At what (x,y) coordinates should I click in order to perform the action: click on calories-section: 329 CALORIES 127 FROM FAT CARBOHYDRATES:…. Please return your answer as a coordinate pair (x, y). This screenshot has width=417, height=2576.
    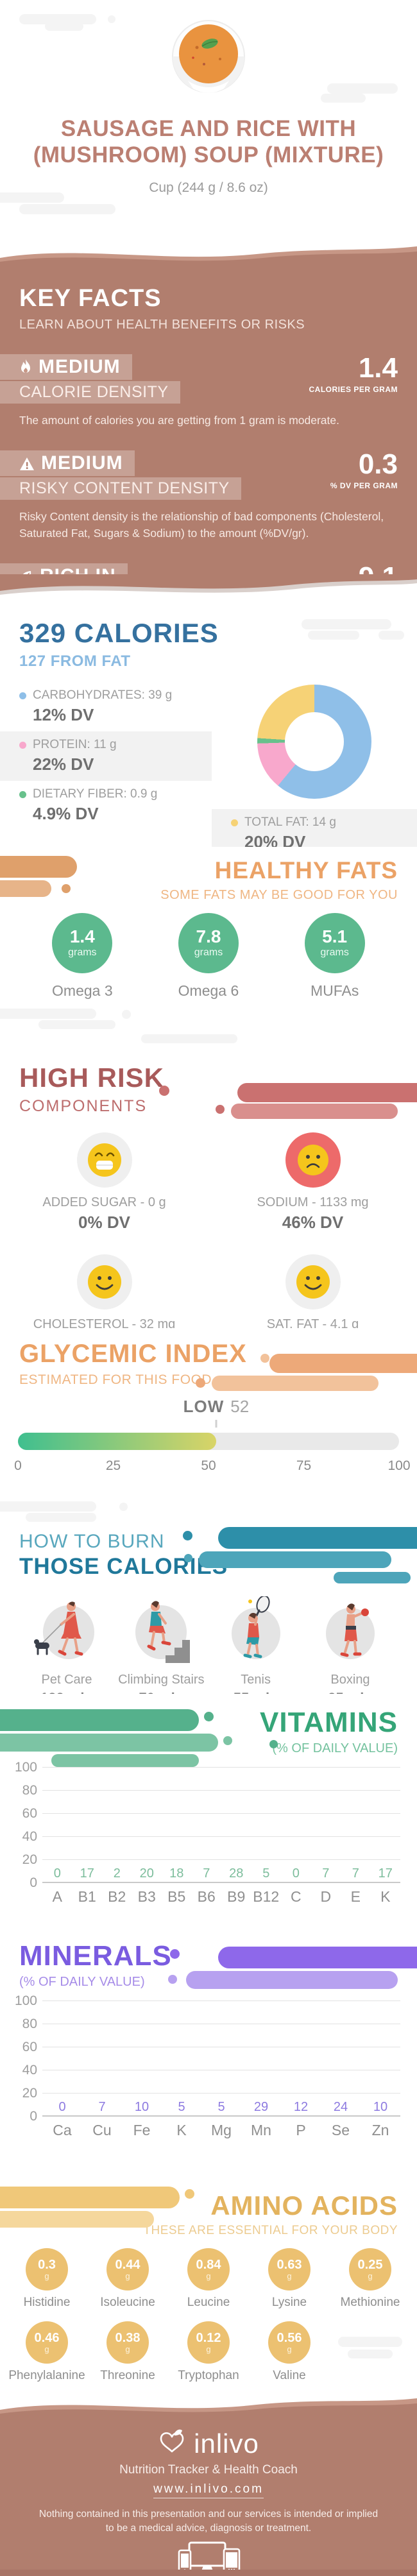
    Looking at the image, I should click on (208, 723).